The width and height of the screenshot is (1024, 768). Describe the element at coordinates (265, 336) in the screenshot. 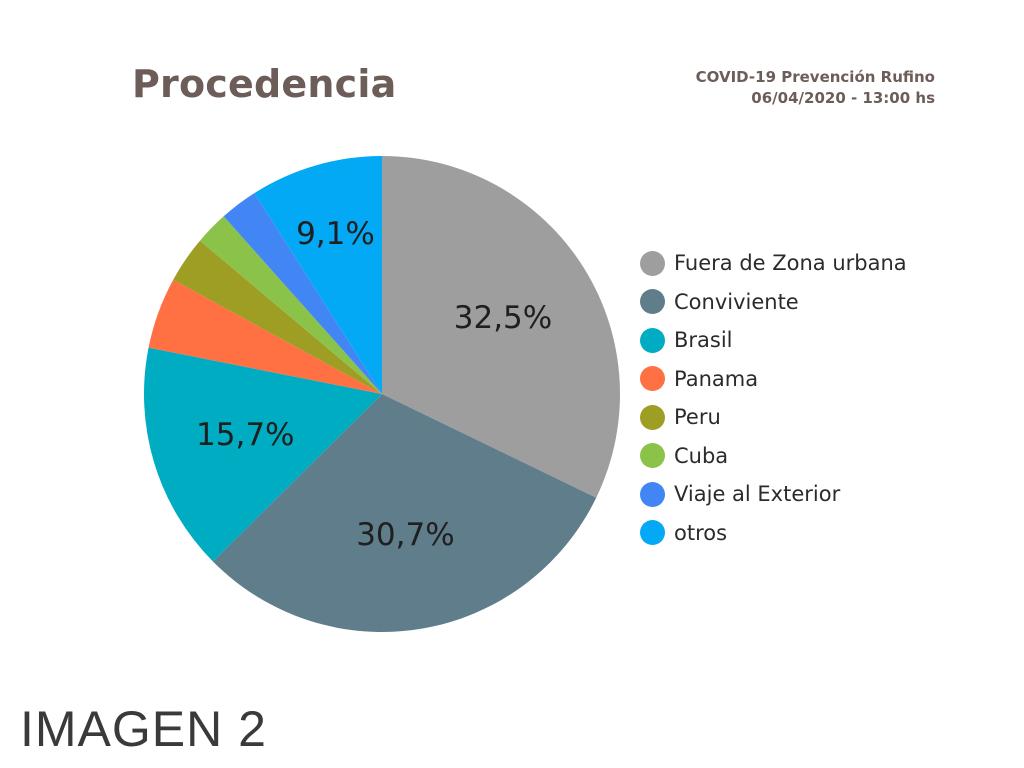

I see `pie-slice-panama` at that location.